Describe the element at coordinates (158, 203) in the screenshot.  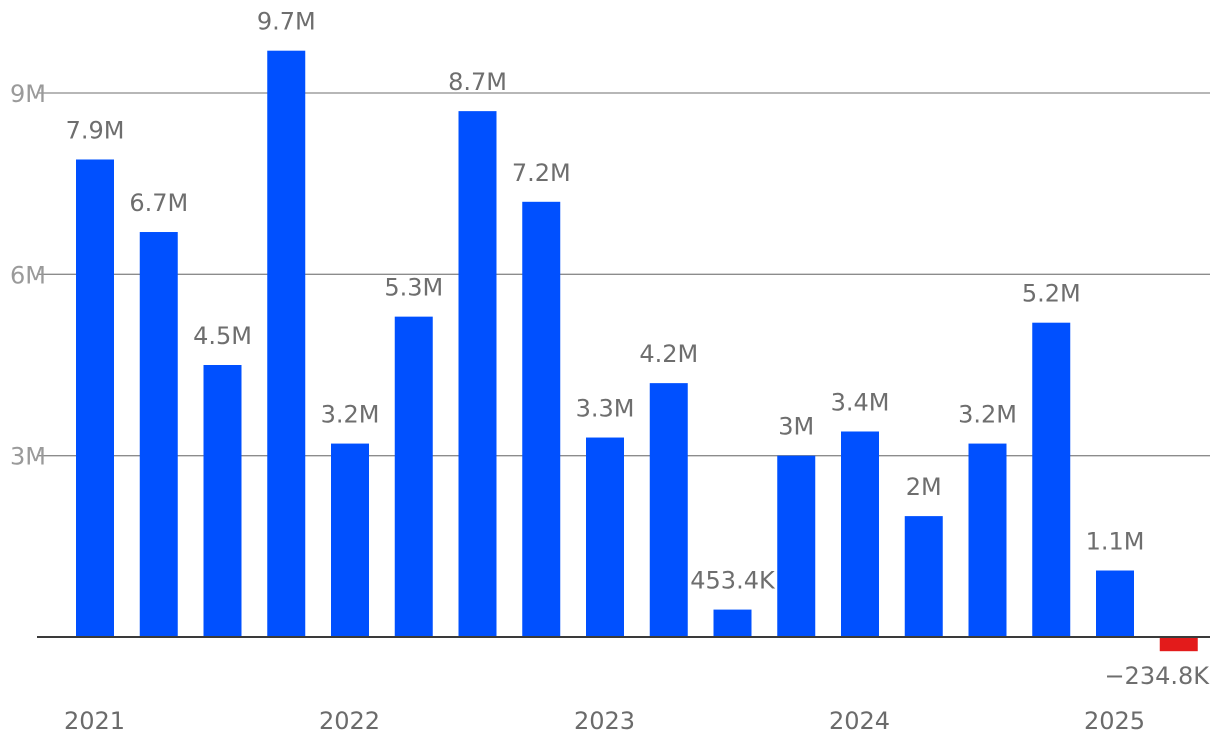
I see `data-label: 6.7M` at that location.